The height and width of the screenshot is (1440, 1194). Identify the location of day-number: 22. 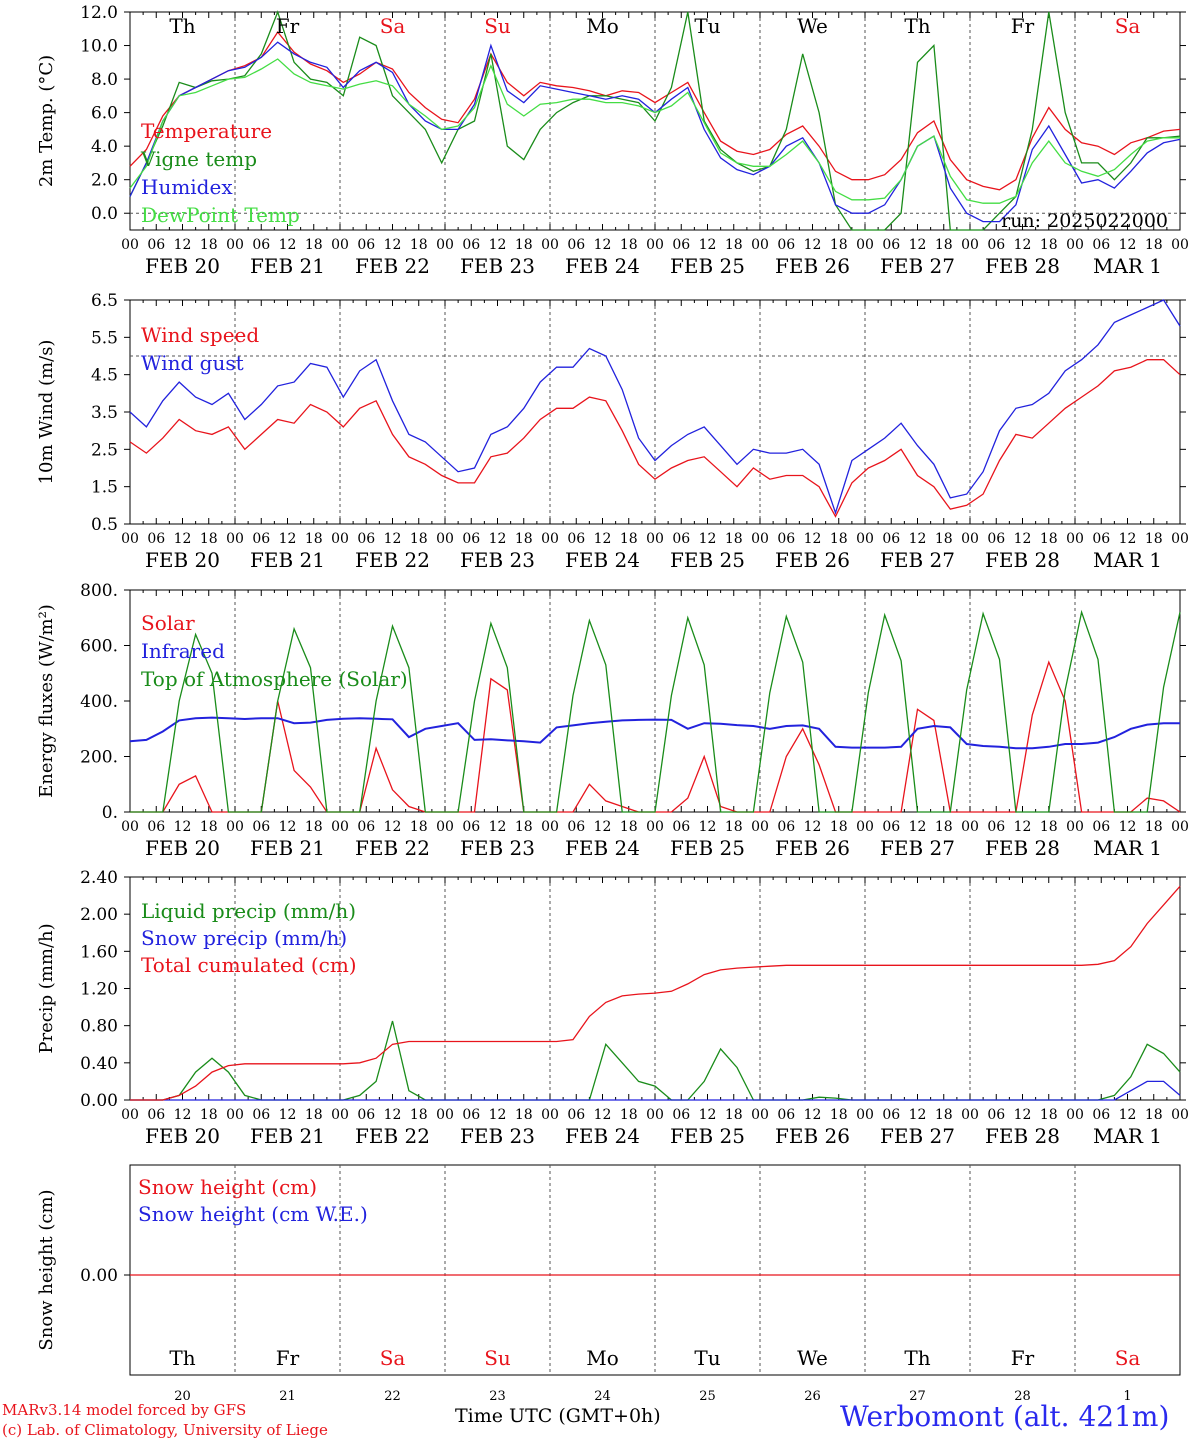
(392, 1394).